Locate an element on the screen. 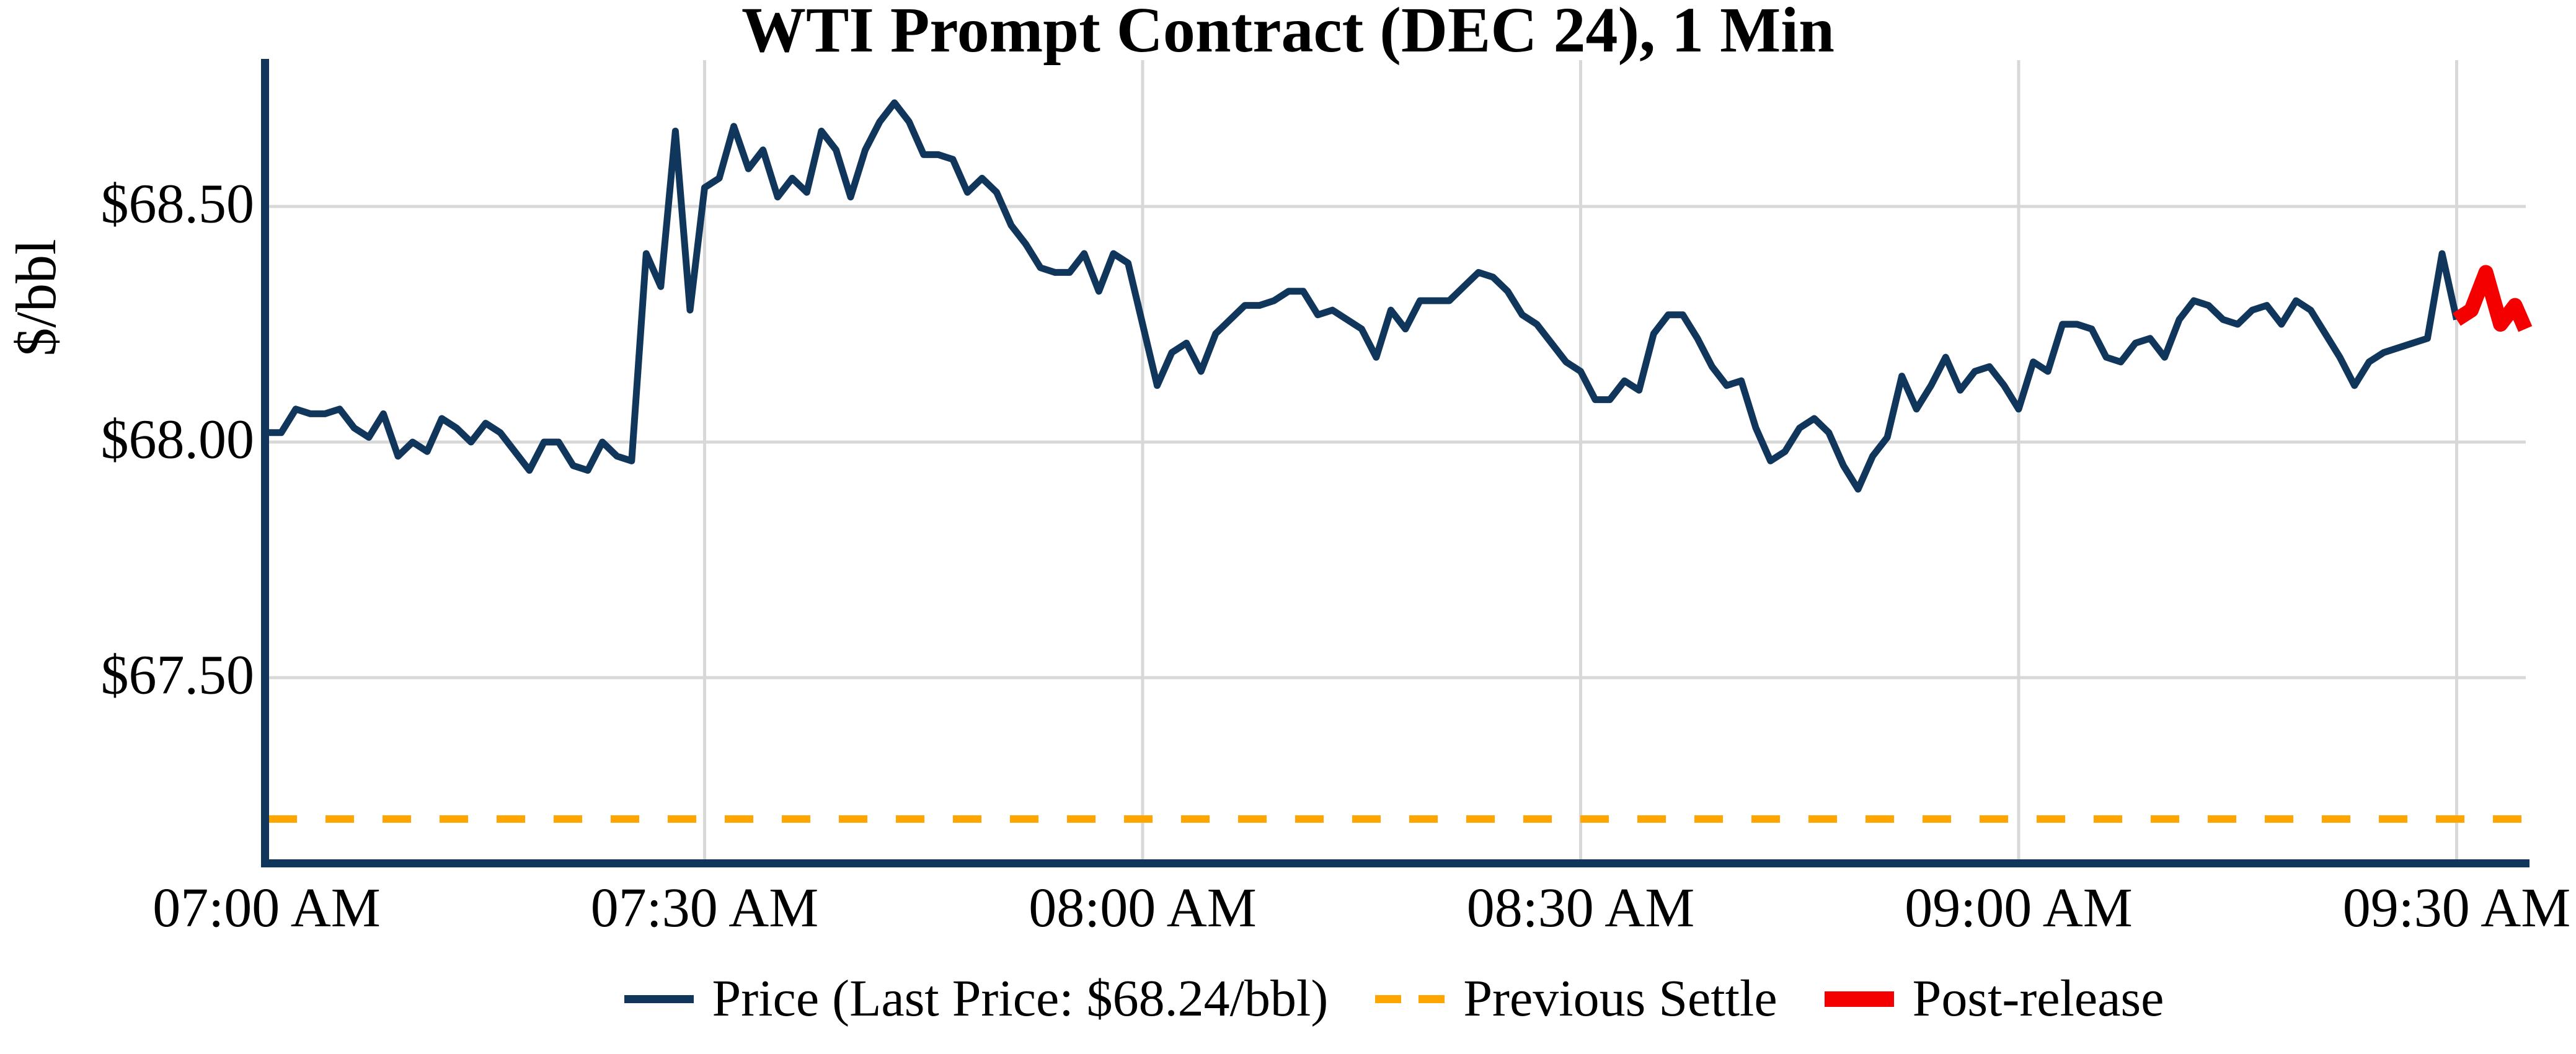 This screenshot has height=1054, width=2576. x-tick-label: 08:00 AM is located at coordinates (1143, 908).